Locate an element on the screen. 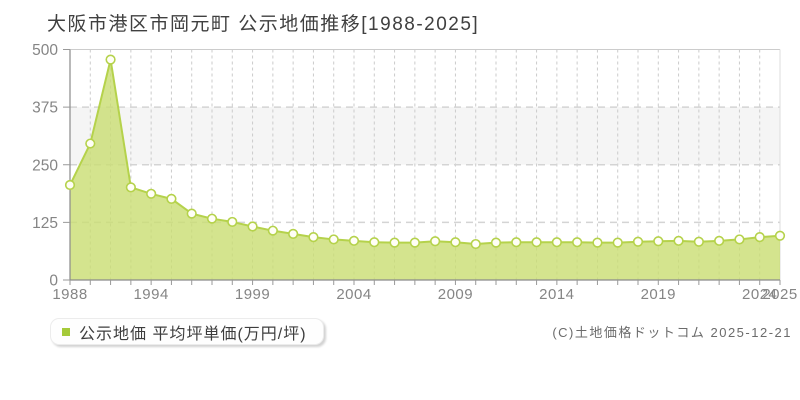  y-tick-label: 500 is located at coordinates (45, 50).